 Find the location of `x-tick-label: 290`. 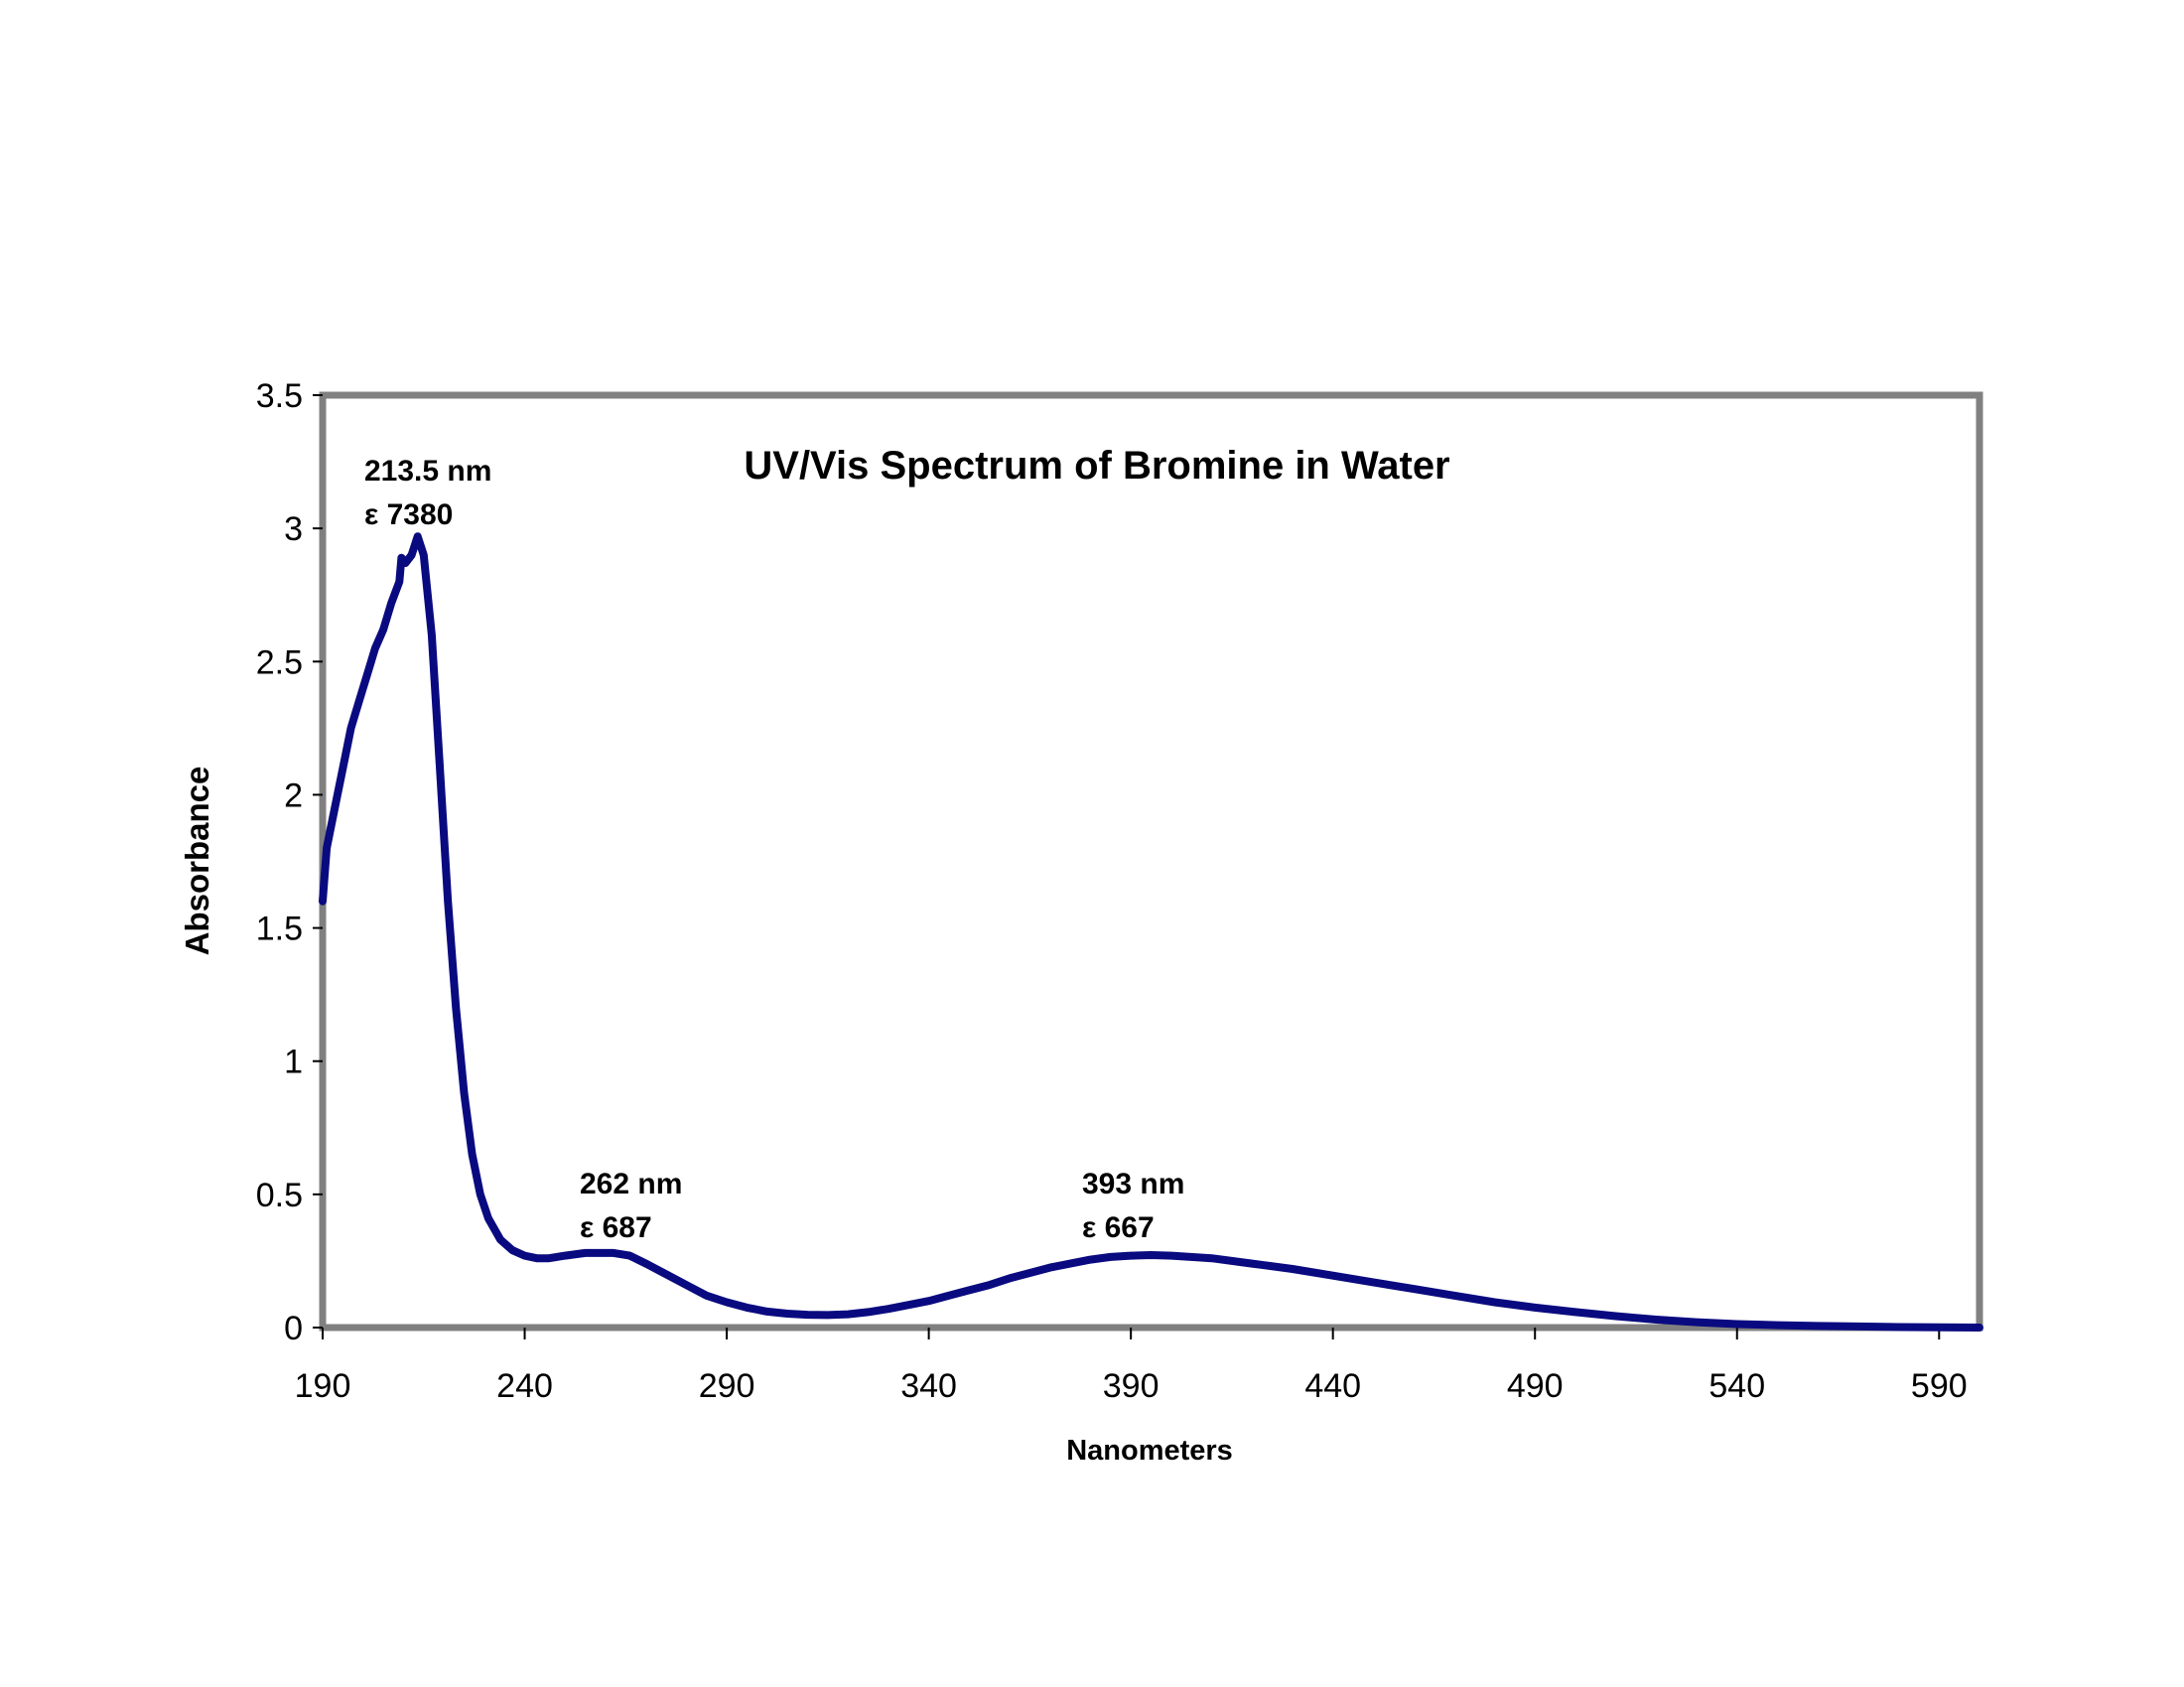

x-tick-label: 290 is located at coordinates (727, 1386).